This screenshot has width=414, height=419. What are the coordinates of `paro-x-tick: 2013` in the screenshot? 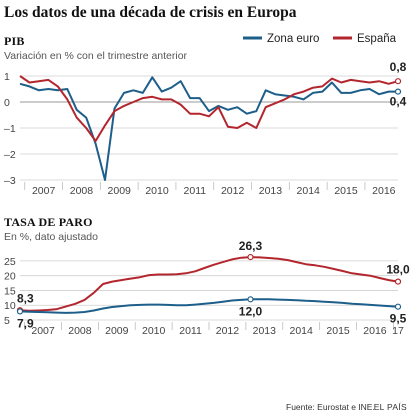 It's located at (265, 331).